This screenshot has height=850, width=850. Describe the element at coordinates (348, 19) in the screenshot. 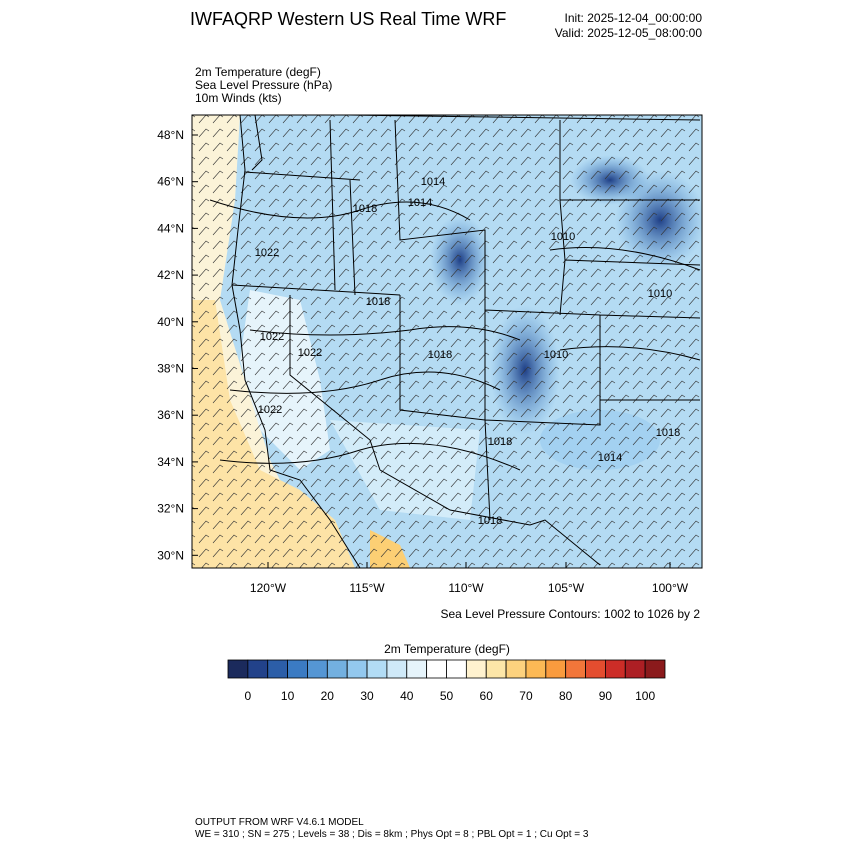

I see `title: IWFAQRP Western US Real Time WRF` at that location.